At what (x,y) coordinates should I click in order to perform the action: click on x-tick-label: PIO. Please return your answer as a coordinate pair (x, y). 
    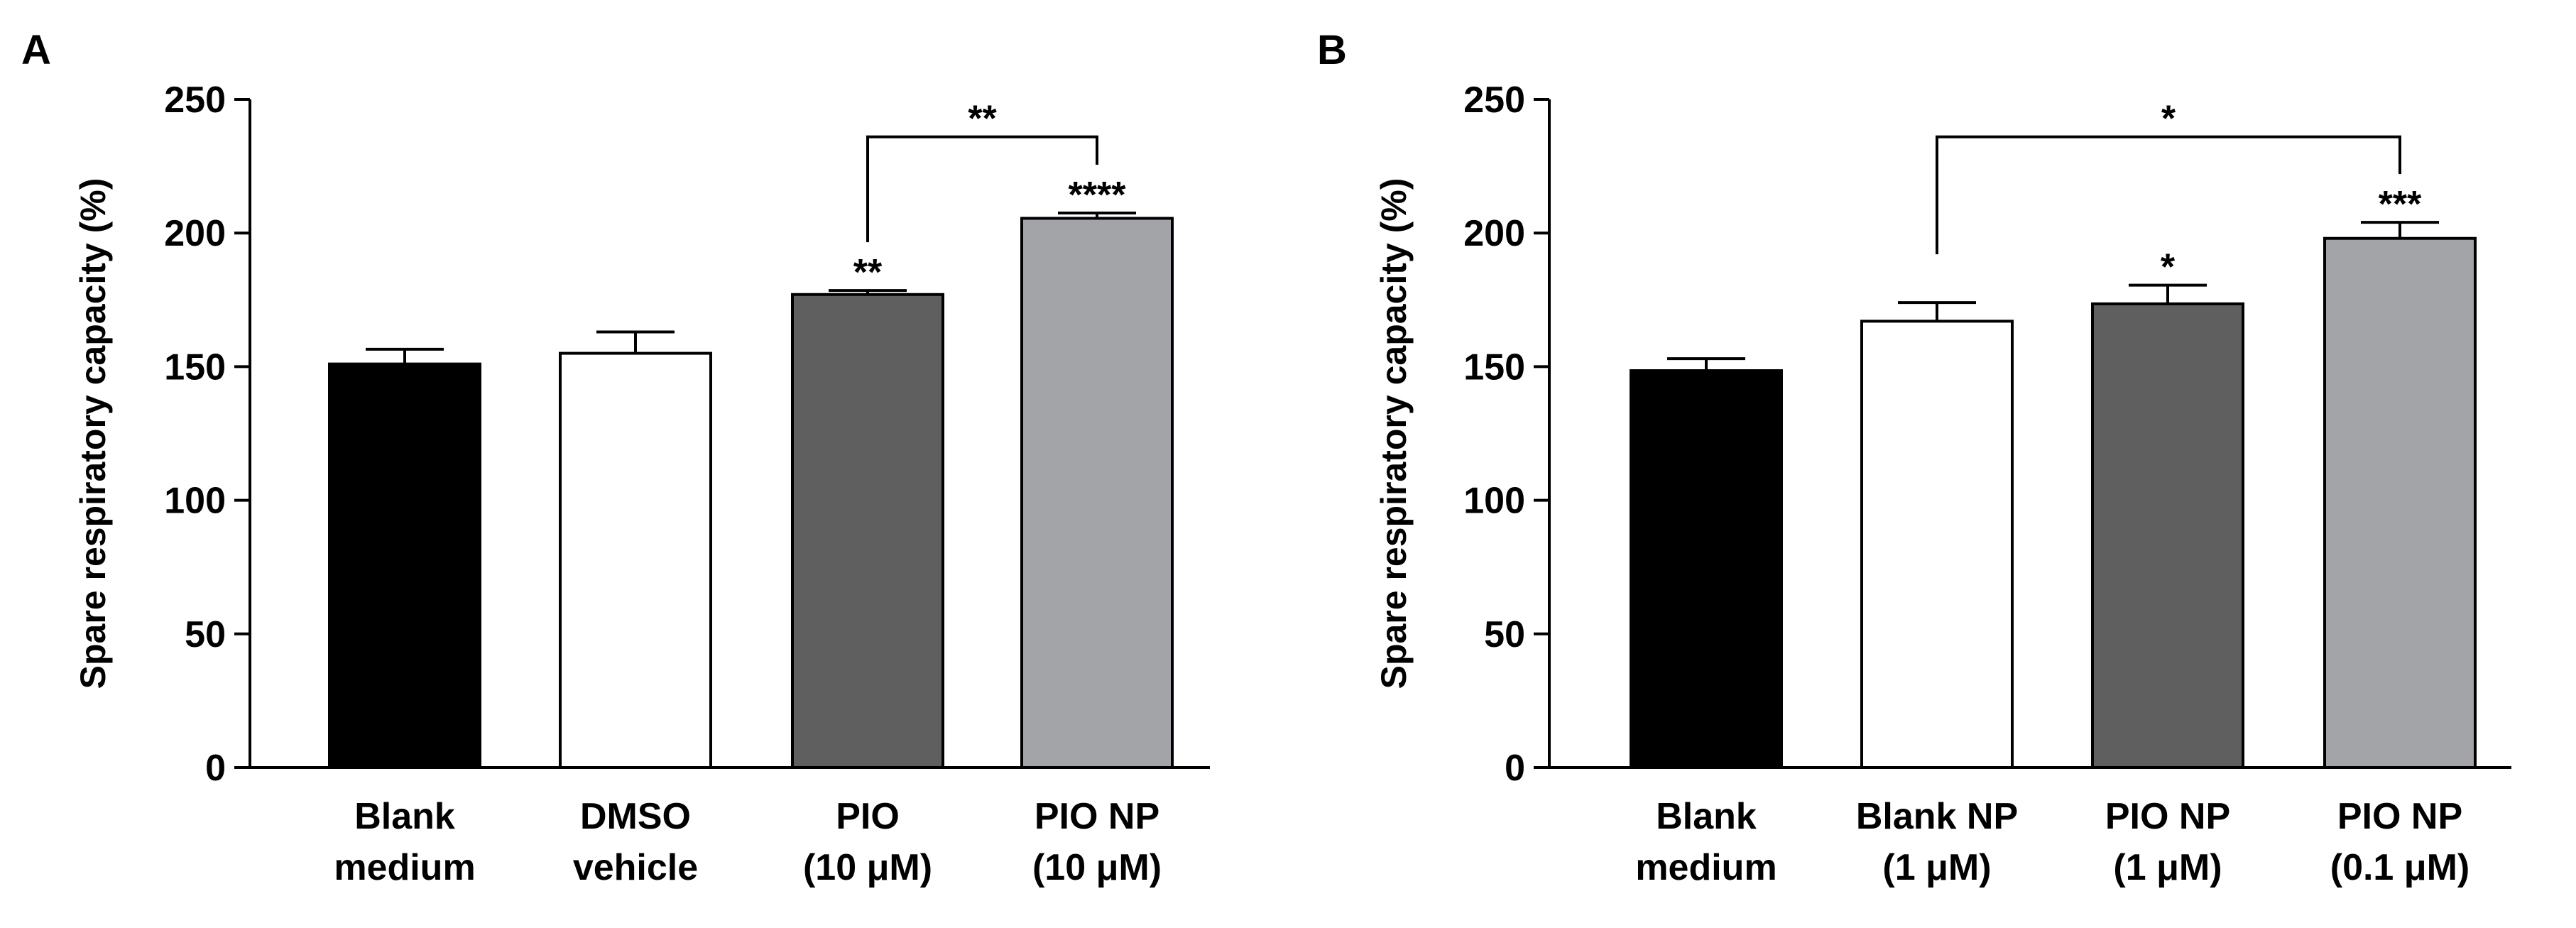
    Looking at the image, I should click on (868, 816).